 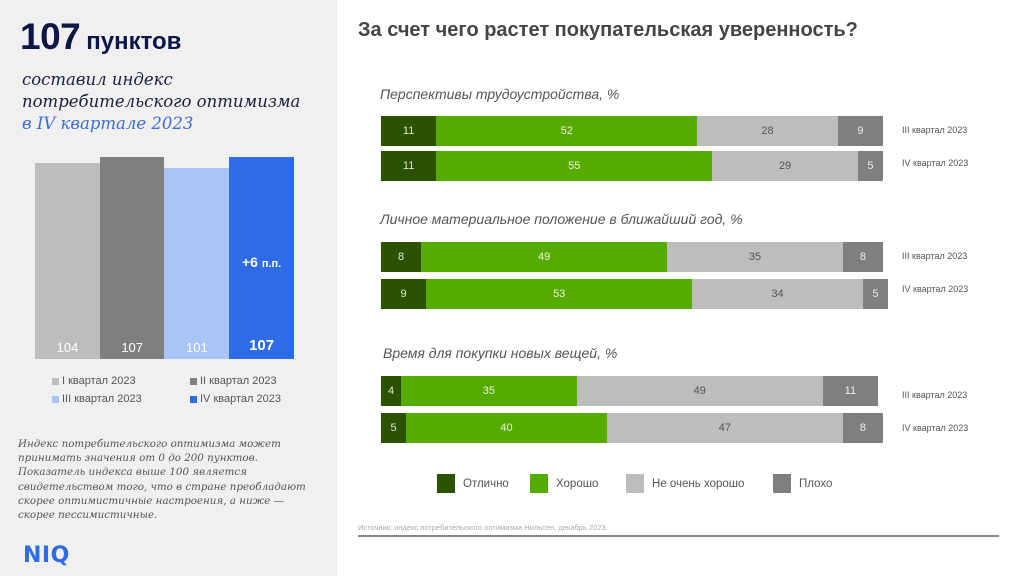 What do you see at coordinates (816, 483) in the screenshot?
I see `legend-label: Плохо` at bounding box center [816, 483].